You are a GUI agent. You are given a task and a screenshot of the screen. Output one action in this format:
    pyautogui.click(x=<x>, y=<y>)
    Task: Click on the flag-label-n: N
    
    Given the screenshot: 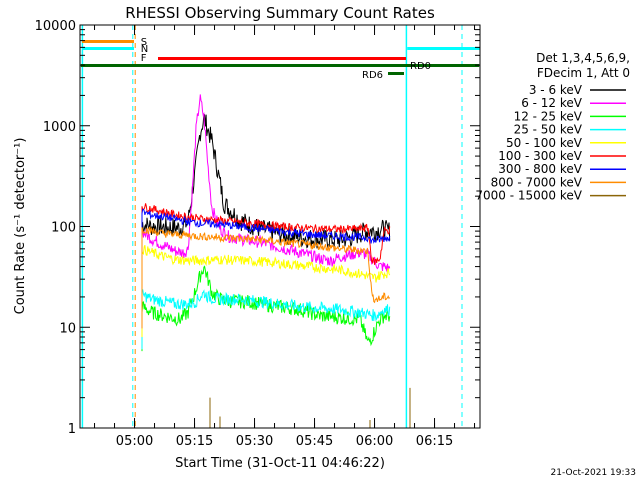 What is the action you would take?
    pyautogui.click(x=144, y=49)
    